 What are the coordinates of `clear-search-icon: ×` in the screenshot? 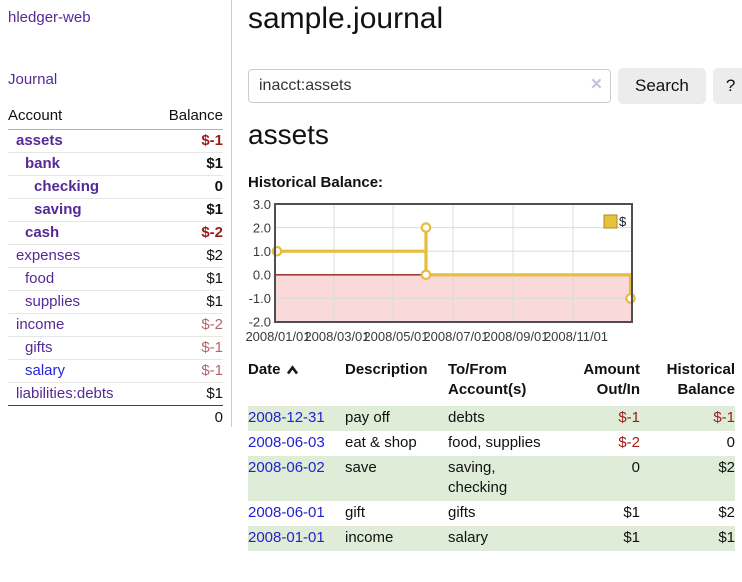 It's located at (596, 84).